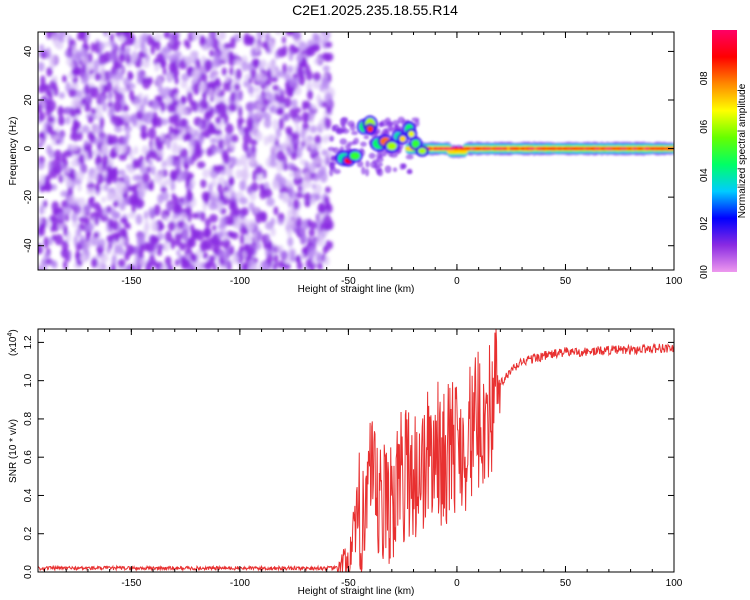 This screenshot has height=600, width=750. What do you see at coordinates (240, 281) in the screenshot?
I see `heatmap-x-tick-label: -100` at bounding box center [240, 281].